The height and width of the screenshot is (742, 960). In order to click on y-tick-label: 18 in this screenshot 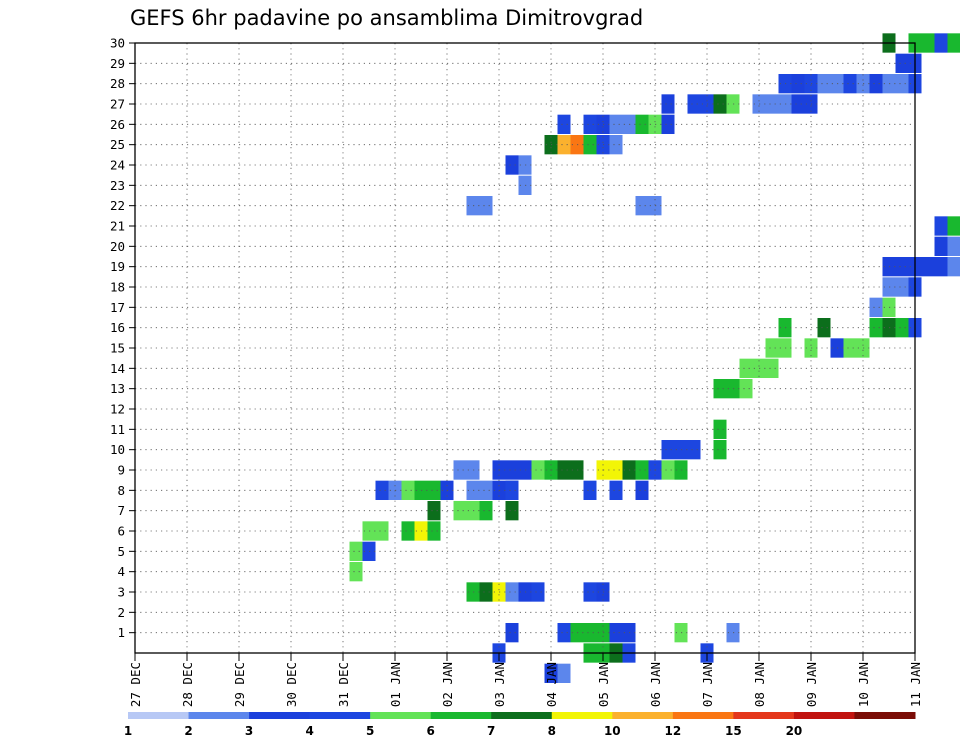, I will do `click(117, 287)`.